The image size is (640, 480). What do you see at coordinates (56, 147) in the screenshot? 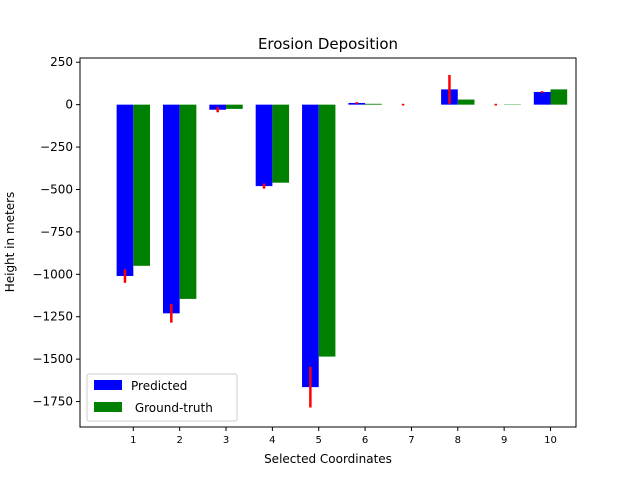
I see `y-tick-label: −250` at bounding box center [56, 147].